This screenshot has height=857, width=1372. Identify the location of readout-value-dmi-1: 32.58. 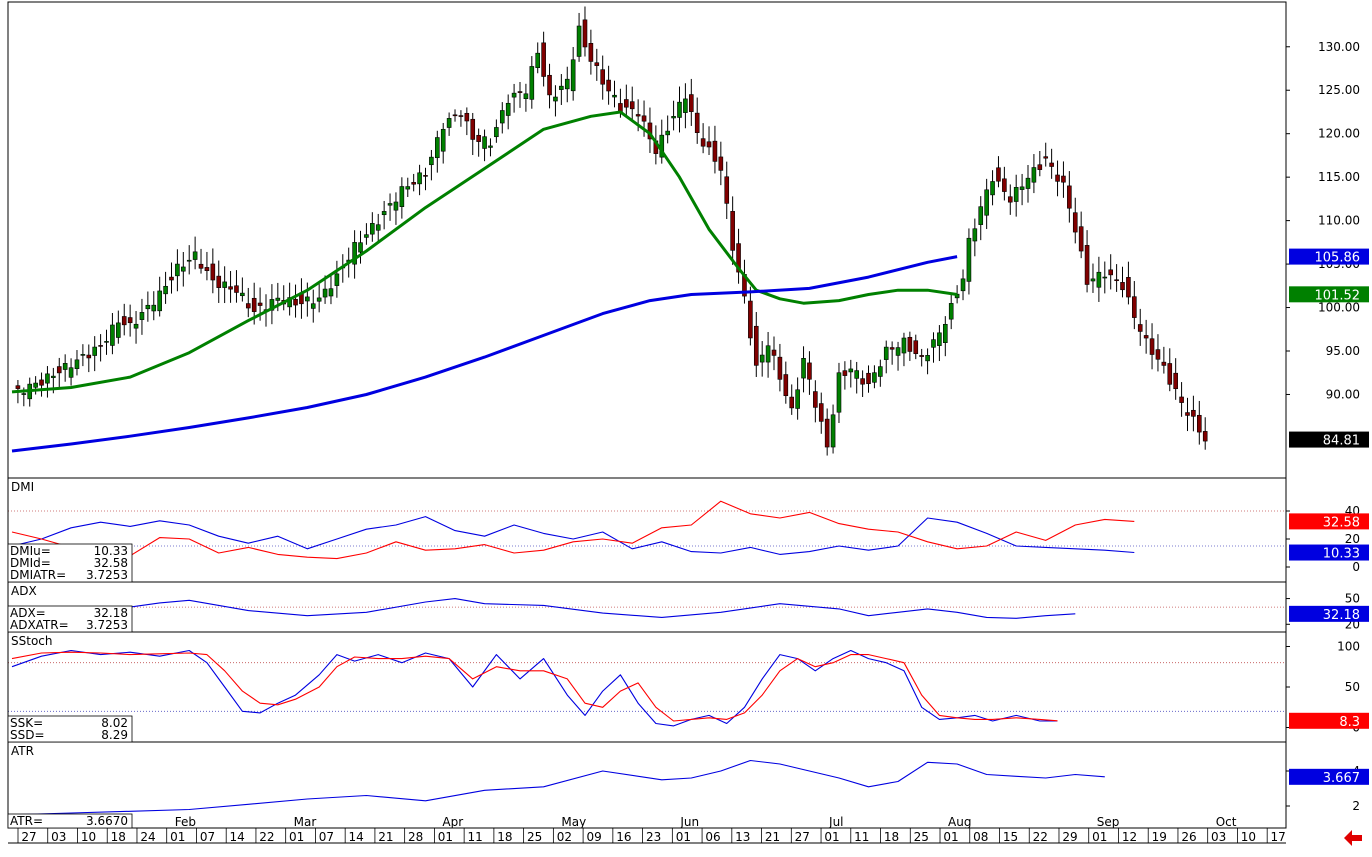
(111, 563).